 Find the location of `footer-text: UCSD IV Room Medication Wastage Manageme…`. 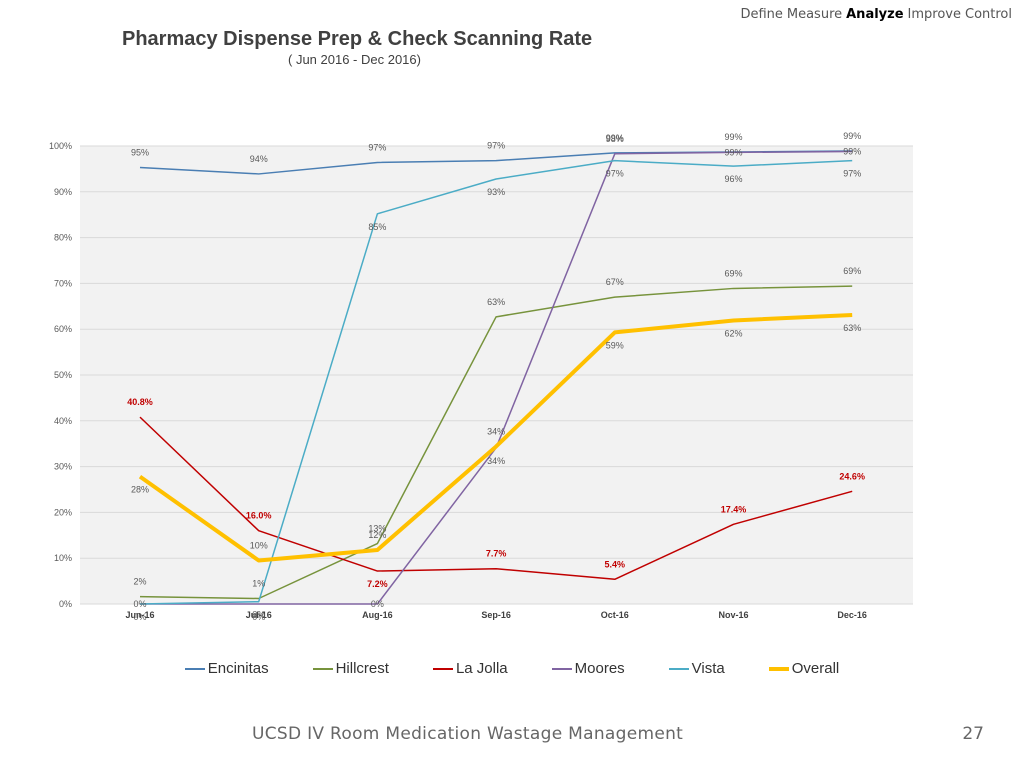

footer-text: UCSD IV Room Medication Wastage Manageme… is located at coordinates (468, 734).